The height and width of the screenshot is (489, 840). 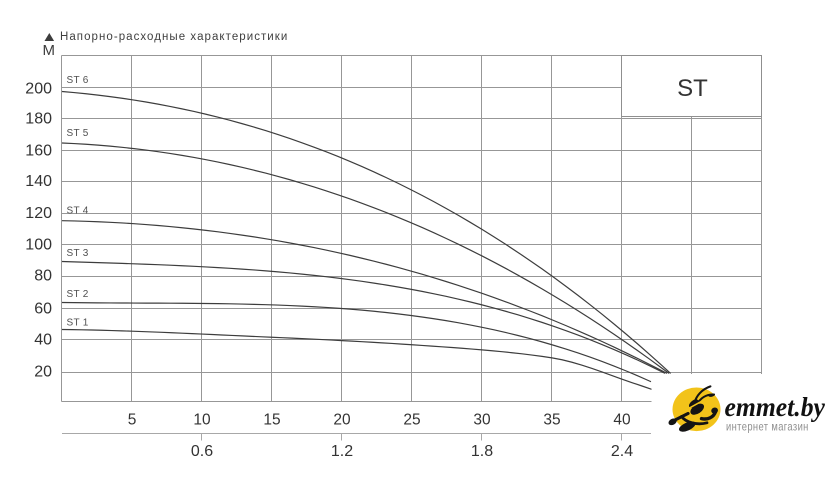 What do you see at coordinates (78, 294) in the screenshot?
I see `svg-text: ST 2` at bounding box center [78, 294].